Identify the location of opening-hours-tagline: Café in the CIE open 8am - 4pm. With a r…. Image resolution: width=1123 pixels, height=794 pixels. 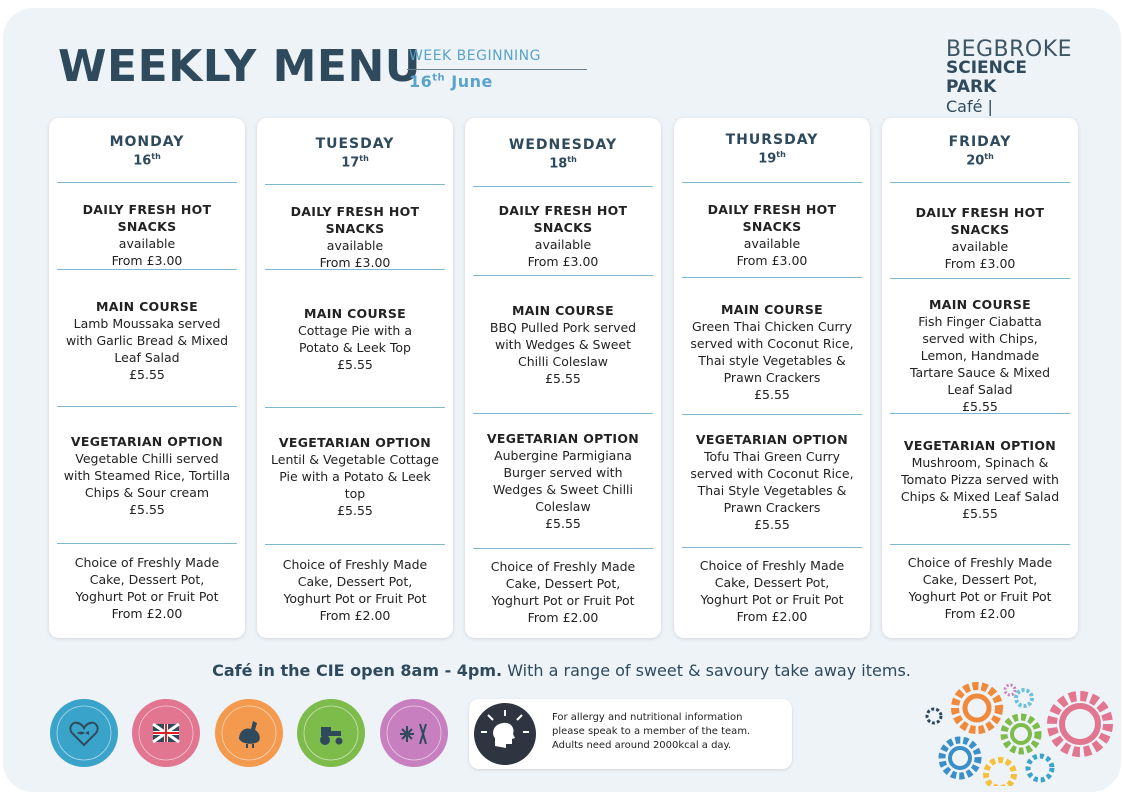
(561, 670).